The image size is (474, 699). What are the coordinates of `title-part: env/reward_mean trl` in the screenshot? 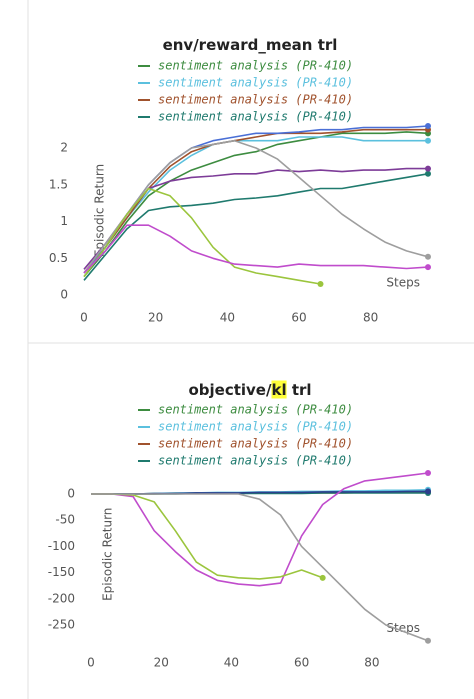 It's located at (250, 45).